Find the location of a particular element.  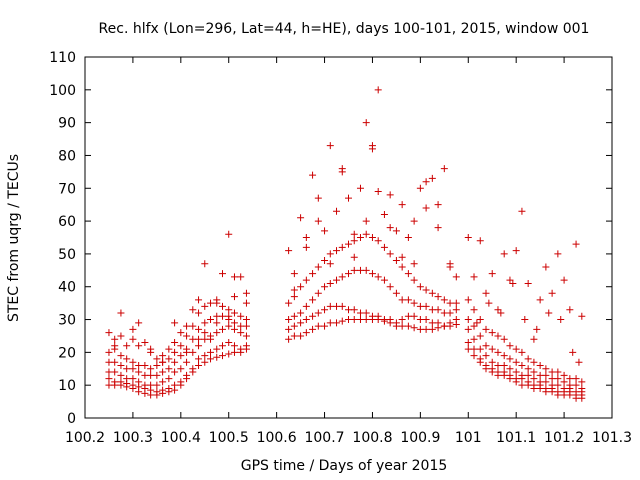

y-tick-label: 80 is located at coordinates (67, 156).